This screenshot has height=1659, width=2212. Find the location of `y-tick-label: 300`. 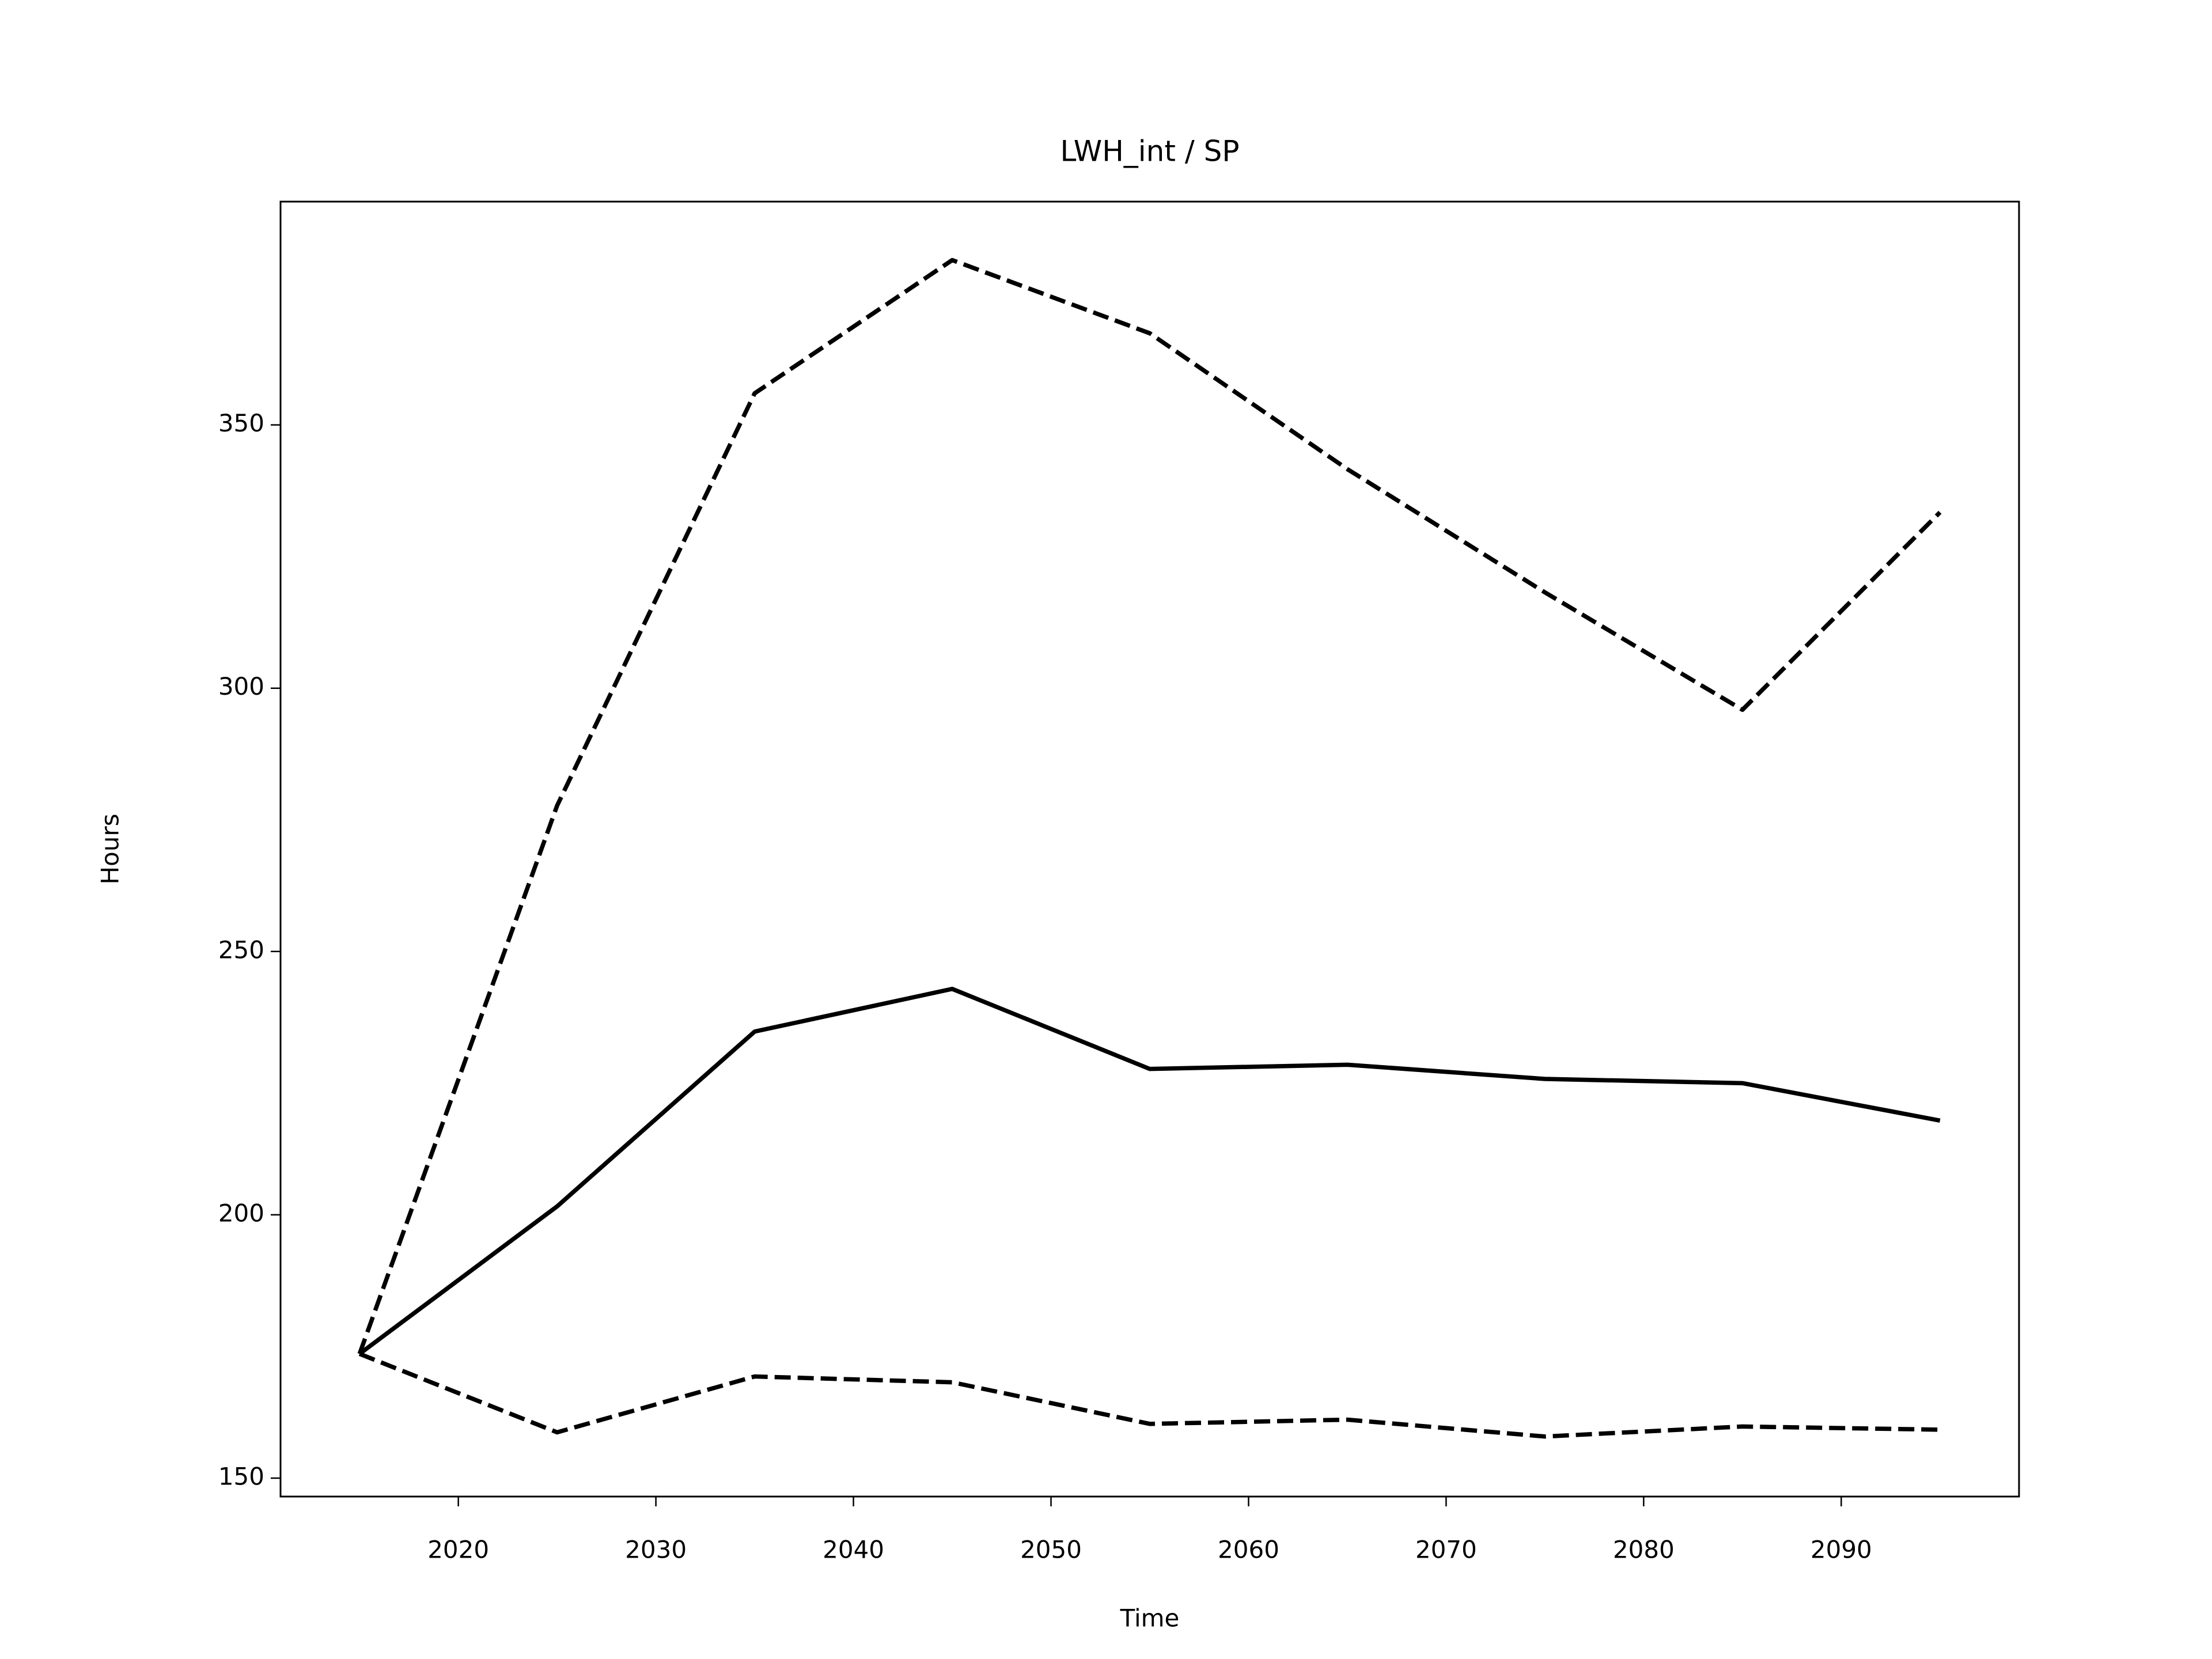

y-tick-label: 300 is located at coordinates (241, 686).